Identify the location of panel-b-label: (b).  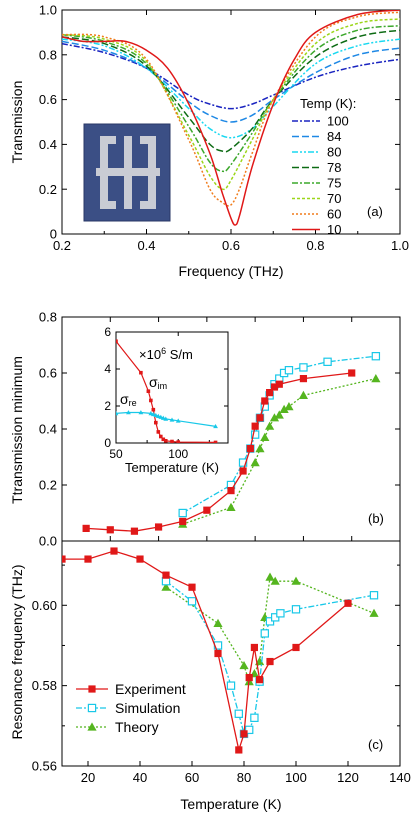
(376, 518).